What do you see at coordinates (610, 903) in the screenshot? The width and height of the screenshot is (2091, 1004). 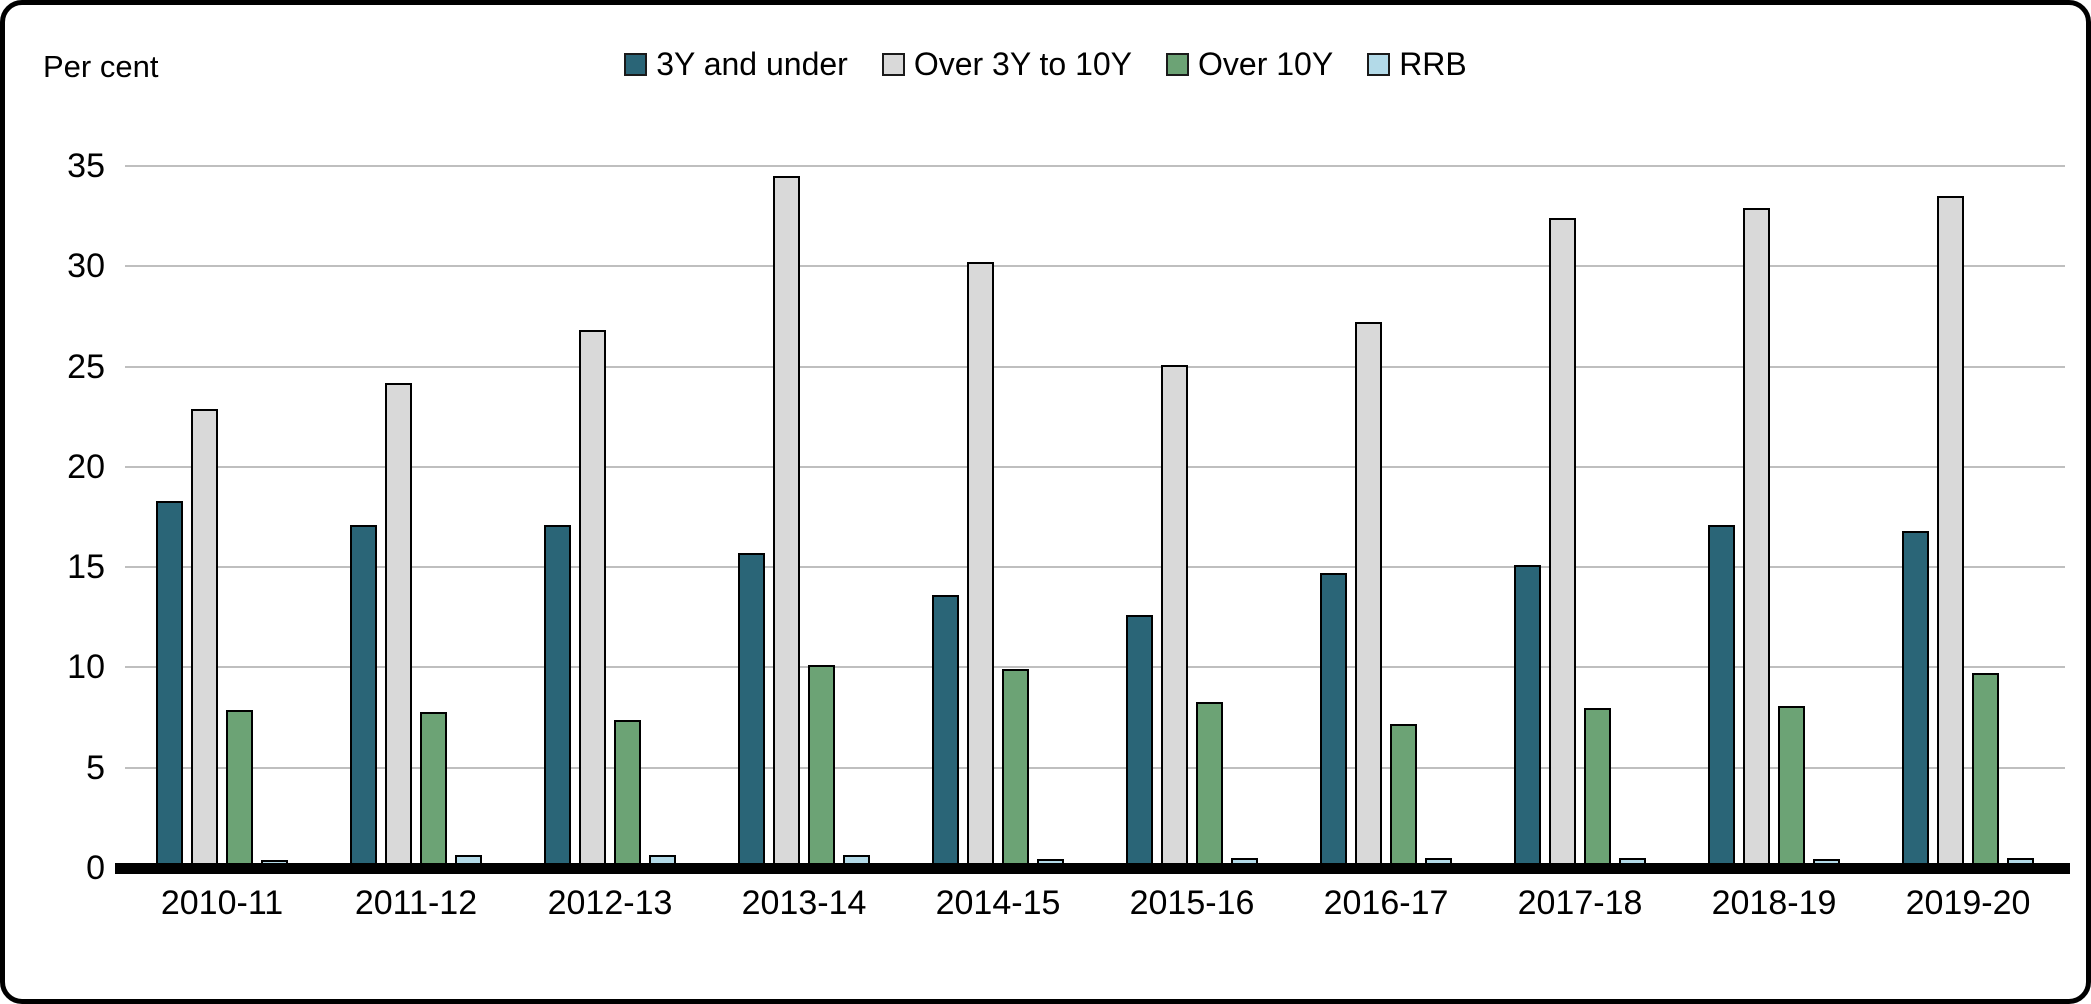 I see `x-axis-tick-label: 2012-13` at bounding box center [610, 903].